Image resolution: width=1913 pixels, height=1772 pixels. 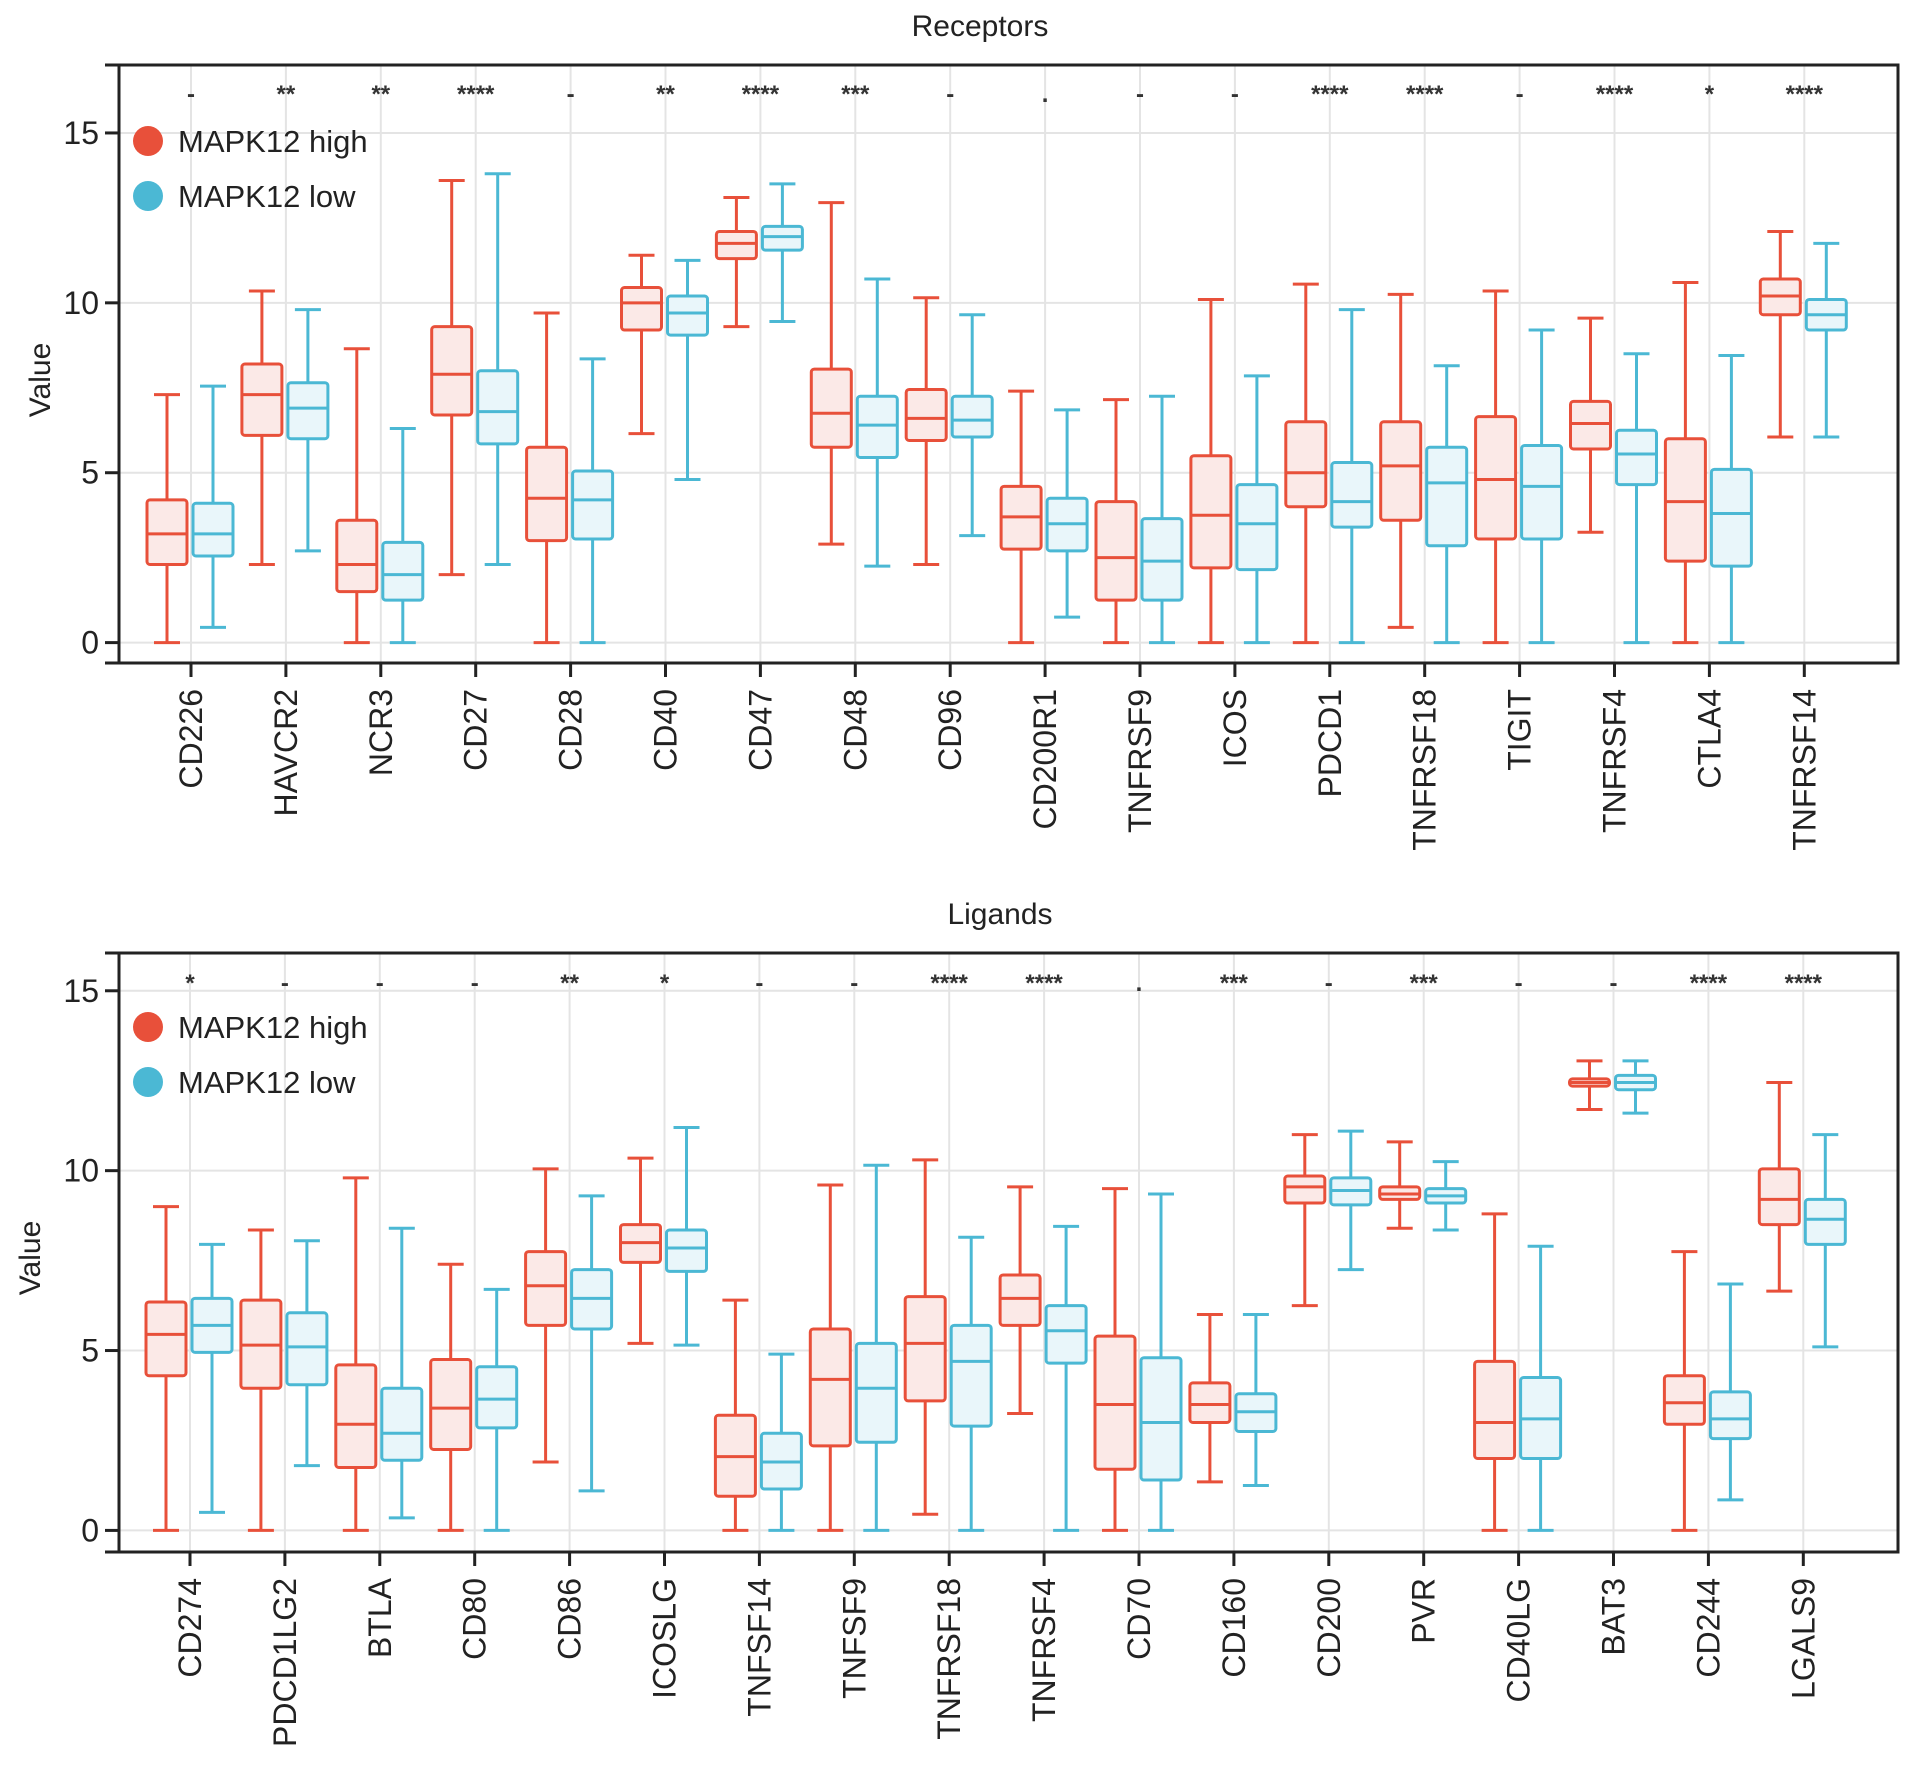 I want to click on x-tick-label: CD48, so click(x=855, y=730).